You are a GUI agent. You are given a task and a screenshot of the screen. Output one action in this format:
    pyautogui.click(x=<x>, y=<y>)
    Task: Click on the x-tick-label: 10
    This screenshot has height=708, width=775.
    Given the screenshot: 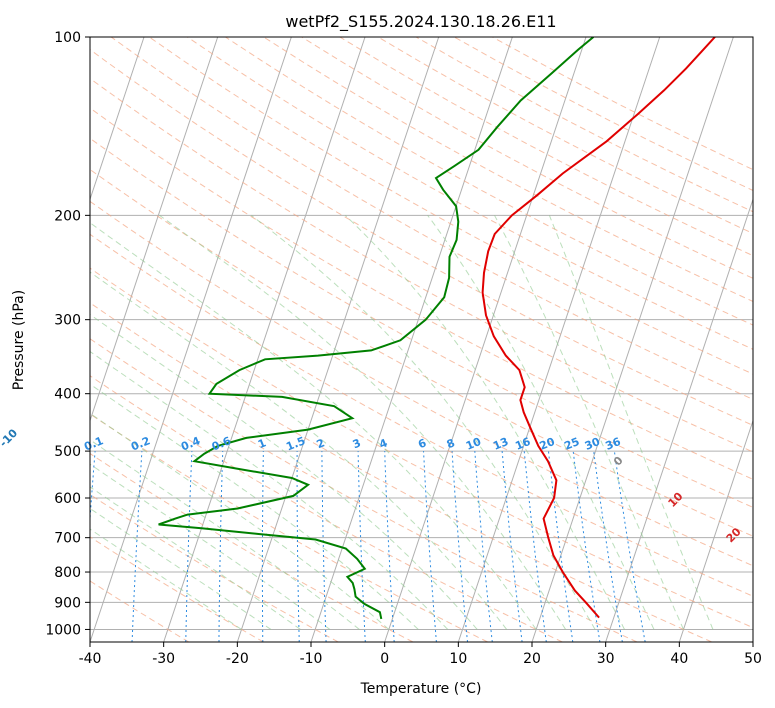 What is the action you would take?
    pyautogui.click(x=458, y=659)
    